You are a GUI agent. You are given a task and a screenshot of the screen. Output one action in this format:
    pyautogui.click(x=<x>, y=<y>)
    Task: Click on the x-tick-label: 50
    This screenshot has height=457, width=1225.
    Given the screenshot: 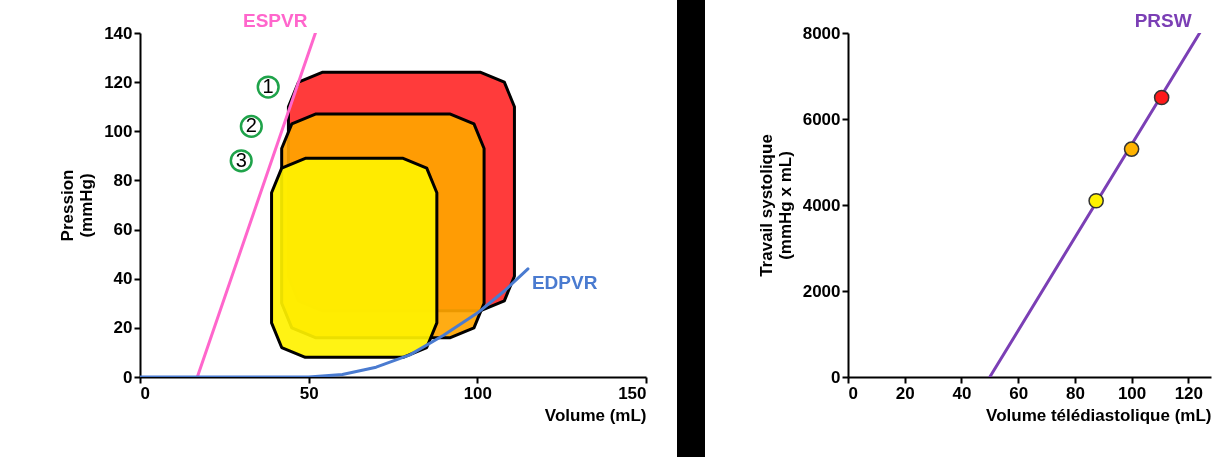 What is the action you would take?
    pyautogui.click(x=309, y=393)
    